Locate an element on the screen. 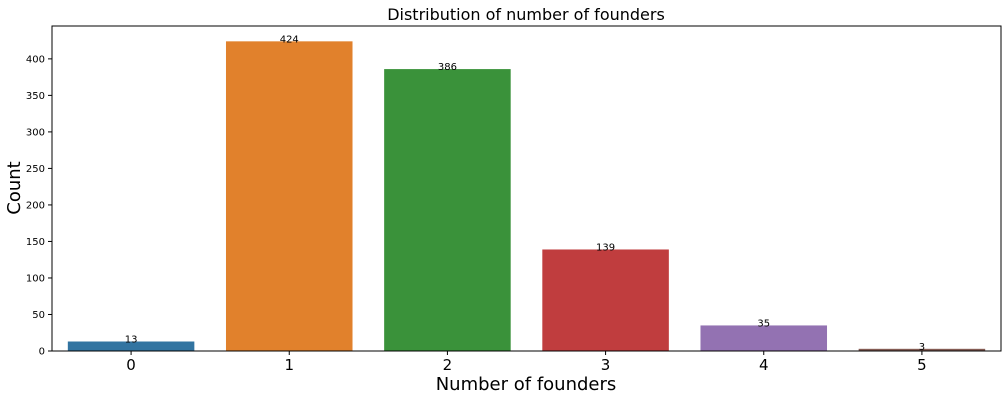 The width and height of the screenshot is (1008, 401). y-tick-label-250: 250 is located at coordinates (35, 169).